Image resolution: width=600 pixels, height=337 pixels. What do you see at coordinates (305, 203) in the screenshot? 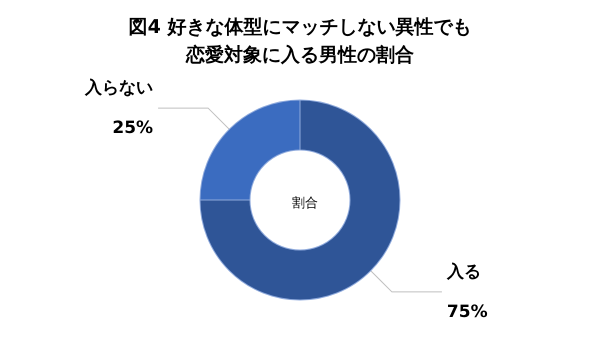
I see `text: 割合` at bounding box center [305, 203].